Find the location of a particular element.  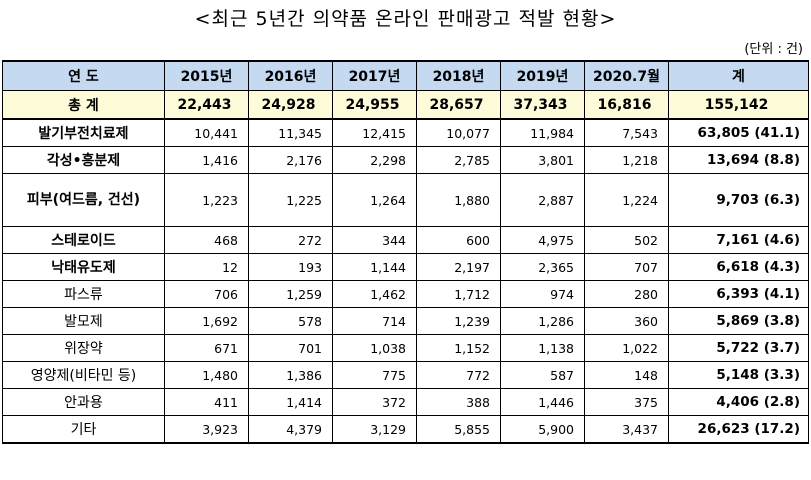

row-value: 1,386 is located at coordinates (290, 375).